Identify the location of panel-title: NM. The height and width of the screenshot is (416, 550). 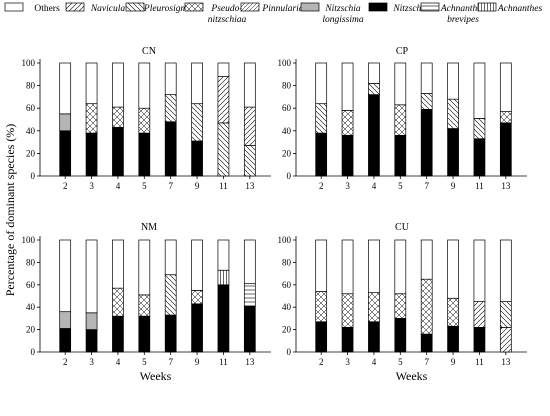
(149, 227).